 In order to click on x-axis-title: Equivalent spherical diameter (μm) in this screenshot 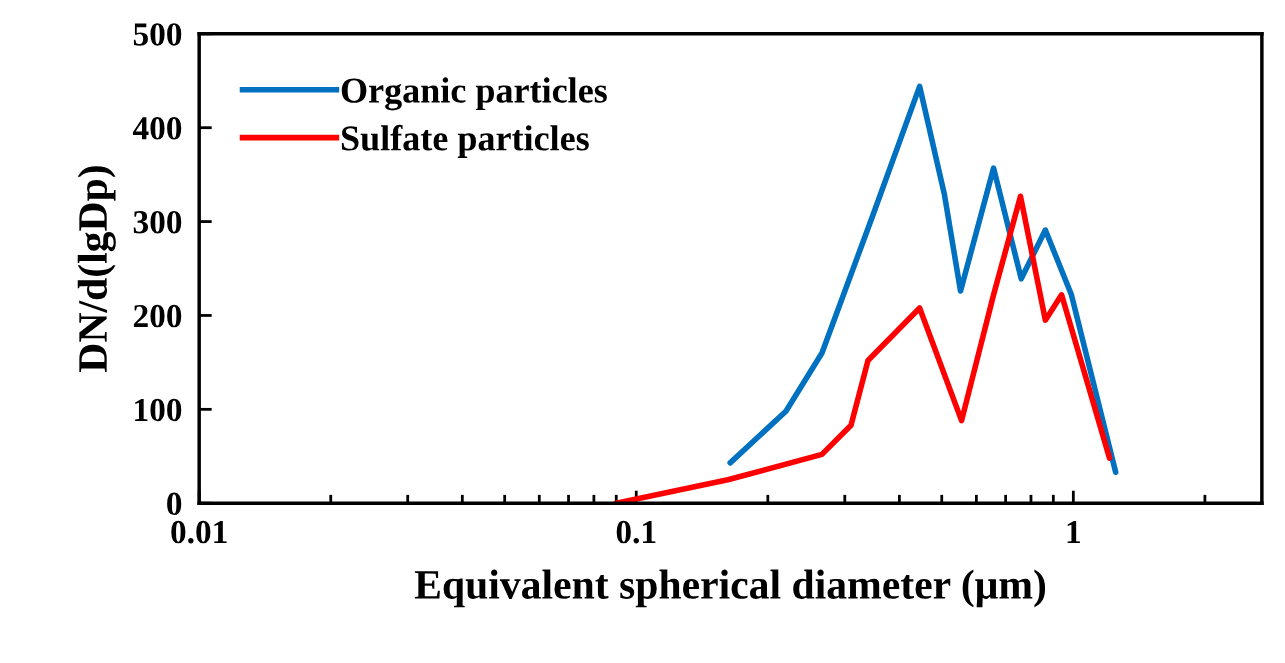, I will do `click(730, 588)`.